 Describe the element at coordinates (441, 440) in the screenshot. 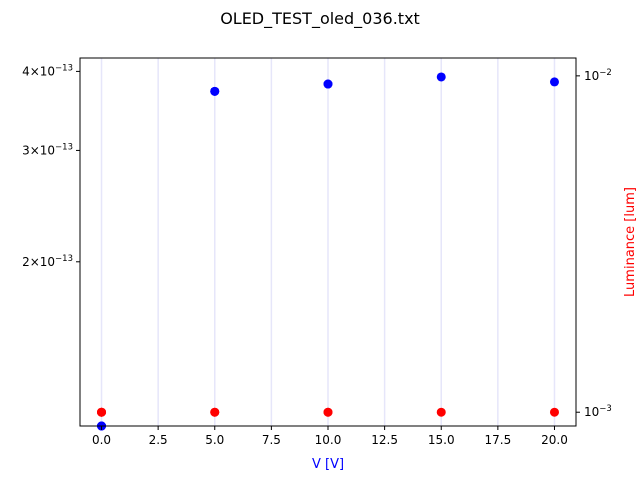

I see `x-tick-label: 15.0` at that location.